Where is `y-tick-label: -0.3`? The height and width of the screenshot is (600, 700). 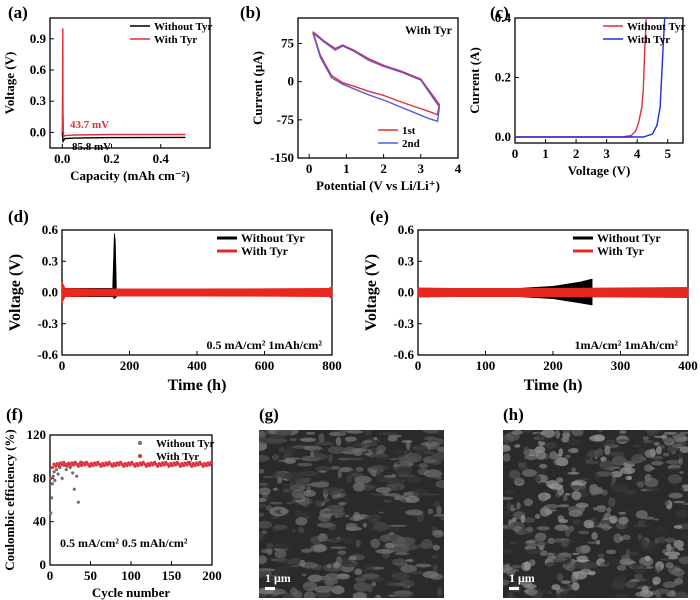 y-tick-label: -0.3 is located at coordinates (403, 323).